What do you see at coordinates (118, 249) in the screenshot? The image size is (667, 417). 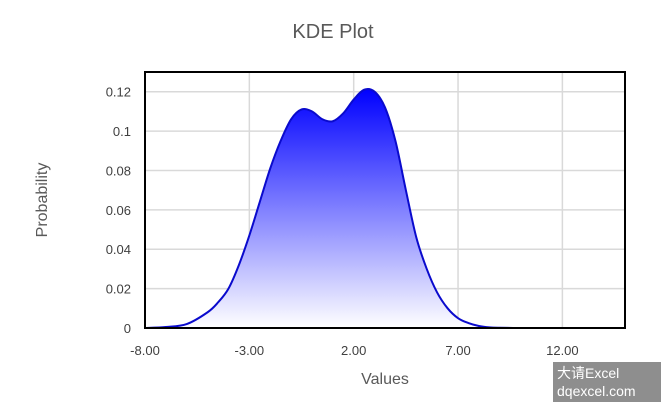 I see `y-tick-label: 0.04` at bounding box center [118, 249].